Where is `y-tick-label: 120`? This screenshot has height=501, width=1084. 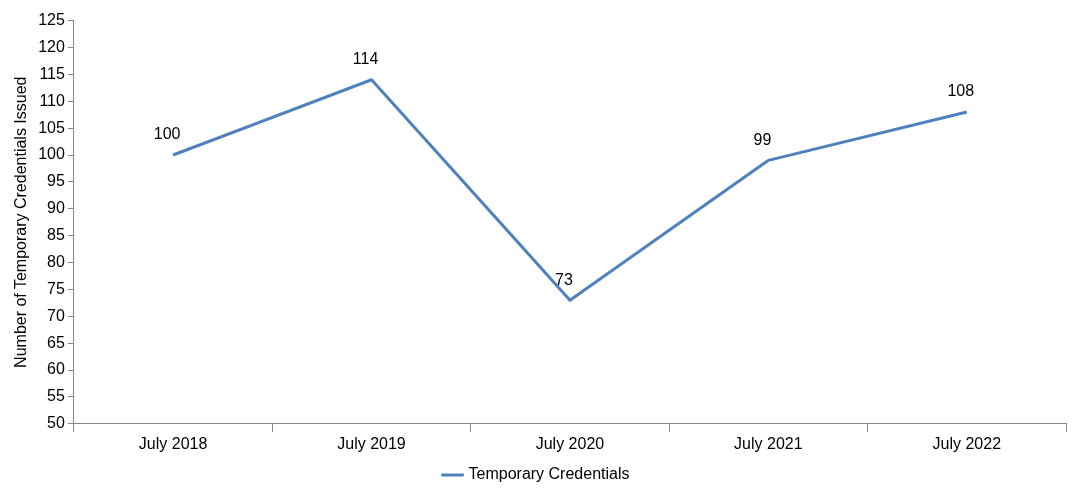 y-tick-label: 120 is located at coordinates (51, 46).